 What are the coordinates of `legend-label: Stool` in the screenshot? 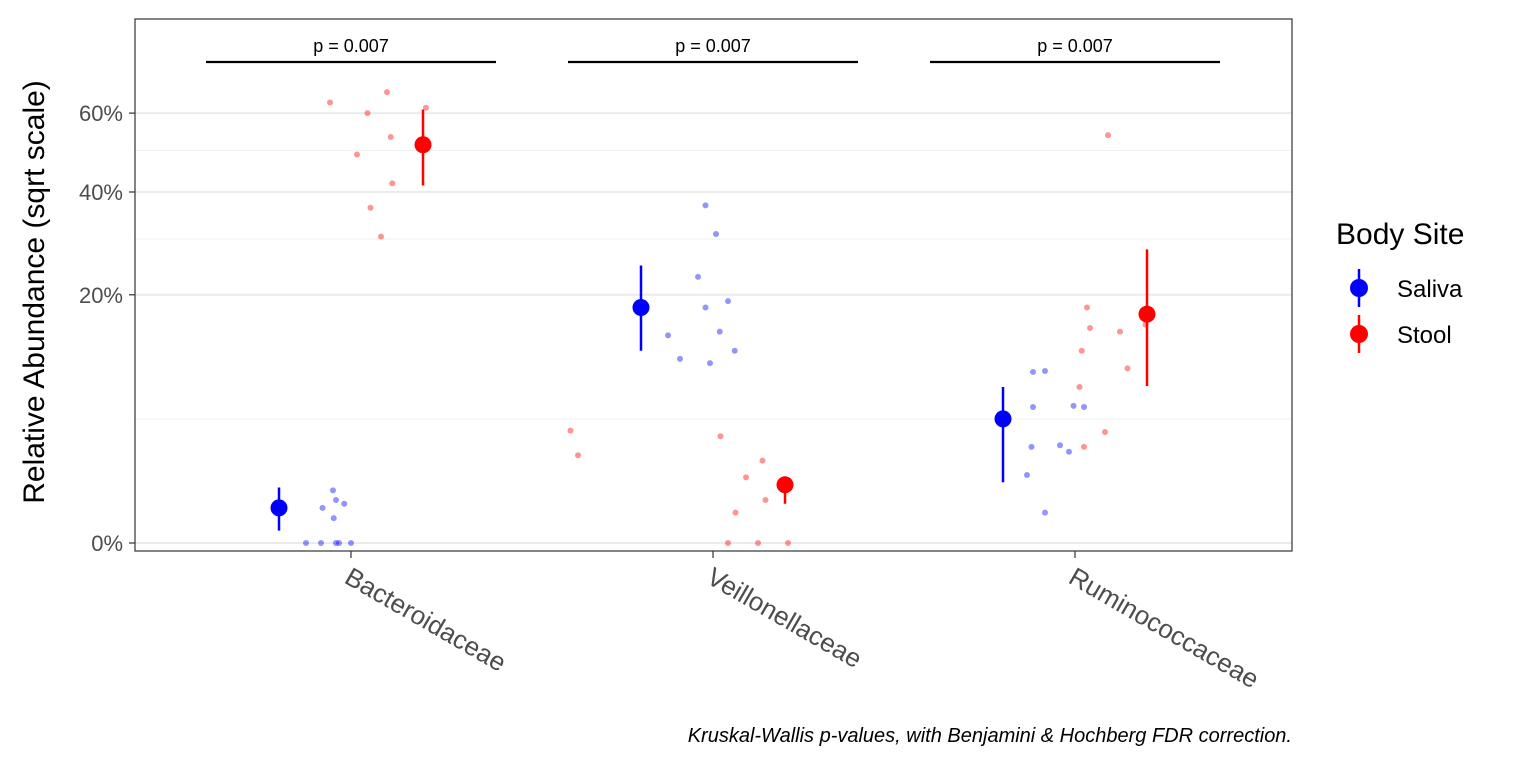 It's located at (1424, 335).